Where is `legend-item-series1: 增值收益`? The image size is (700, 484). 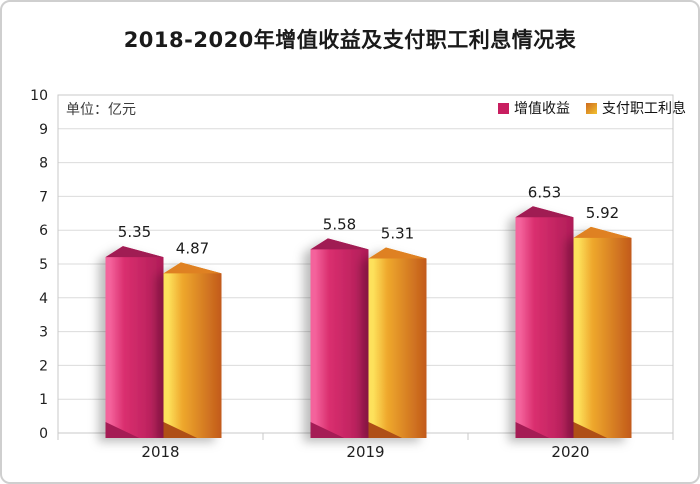
legend-item-series1: 增值收益 is located at coordinates (534, 108).